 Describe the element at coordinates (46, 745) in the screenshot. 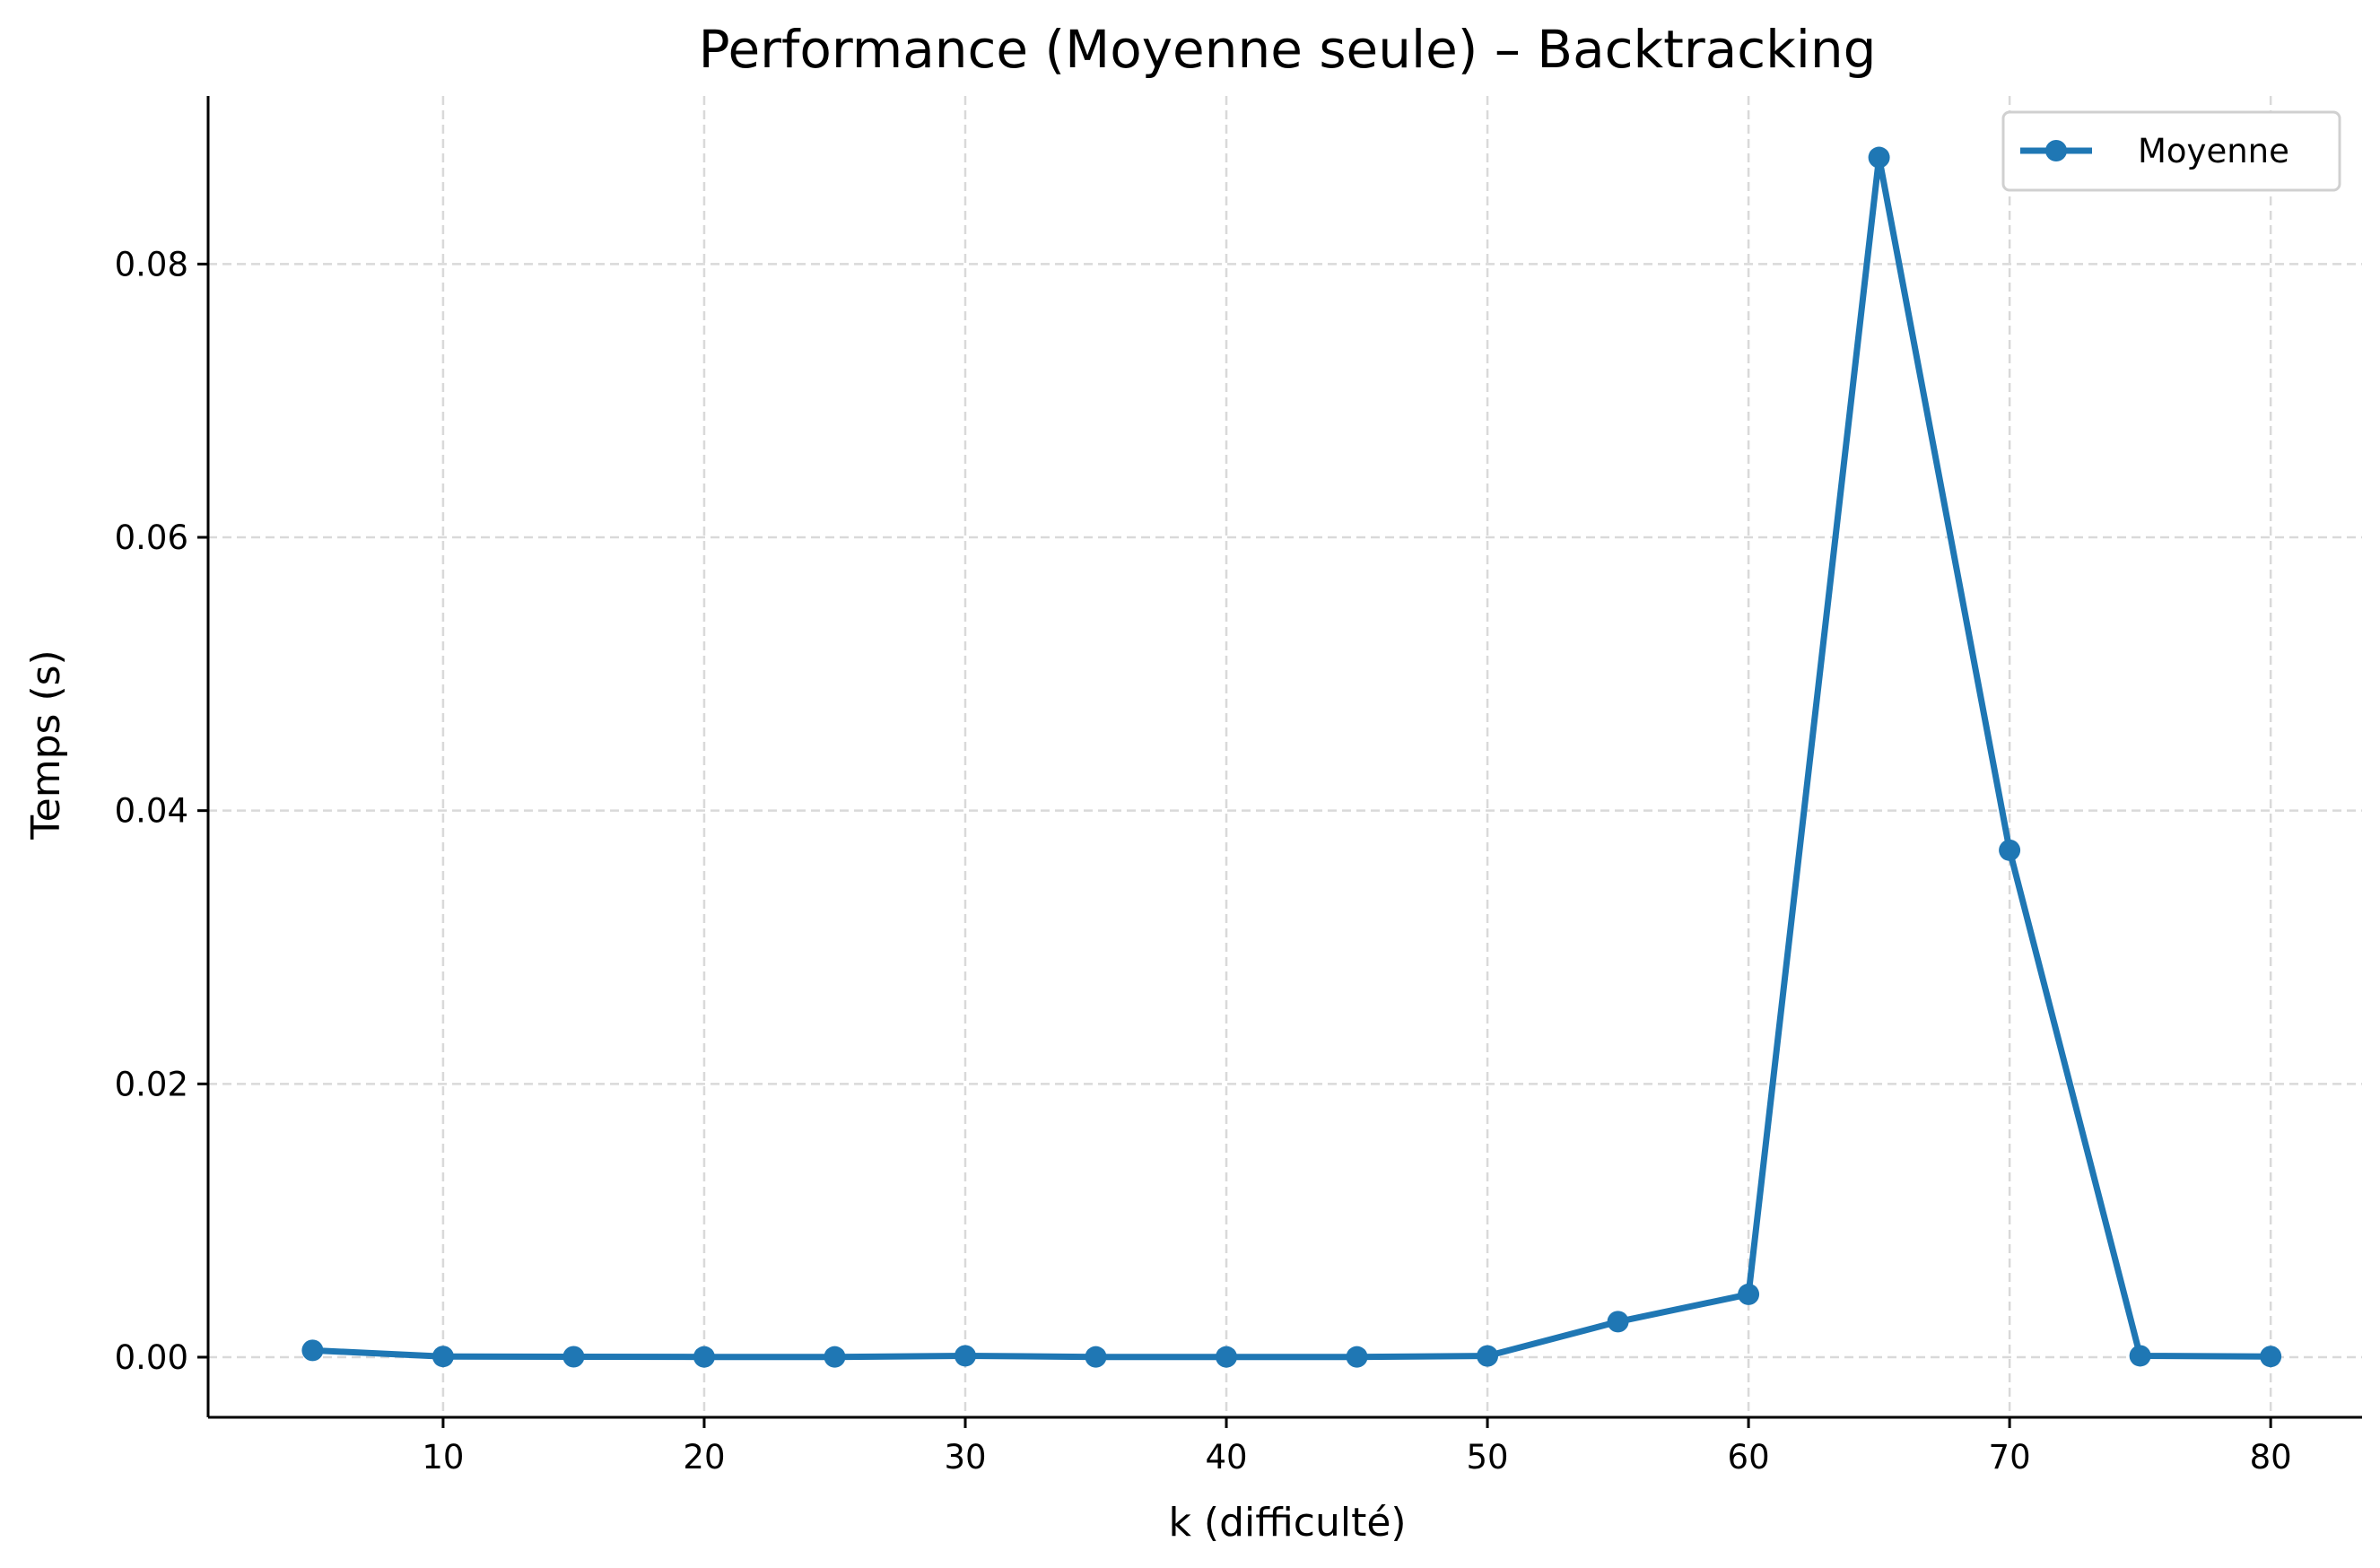

I see `y-axis-label: Temps (s)` at that location.